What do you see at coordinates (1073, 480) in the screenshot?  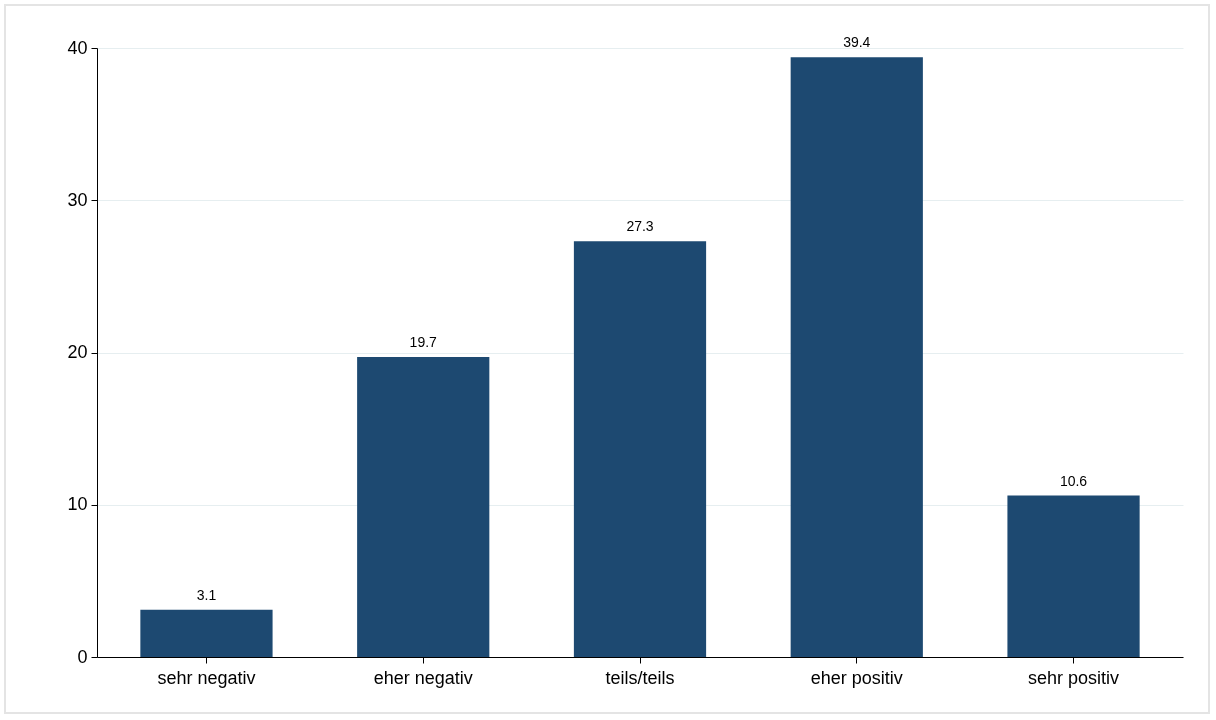 I see `data-label: 10.6` at bounding box center [1073, 480].